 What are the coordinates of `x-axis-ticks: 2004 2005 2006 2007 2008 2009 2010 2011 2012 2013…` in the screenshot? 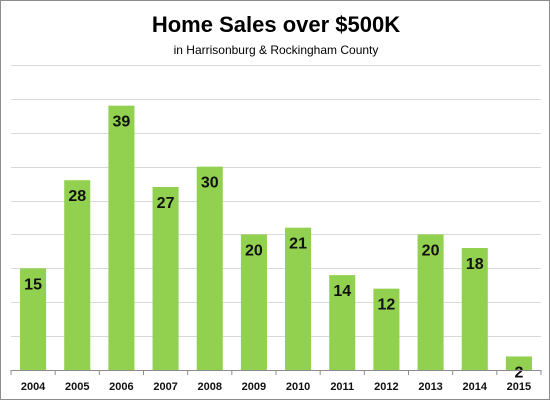 It's located at (276, 381).